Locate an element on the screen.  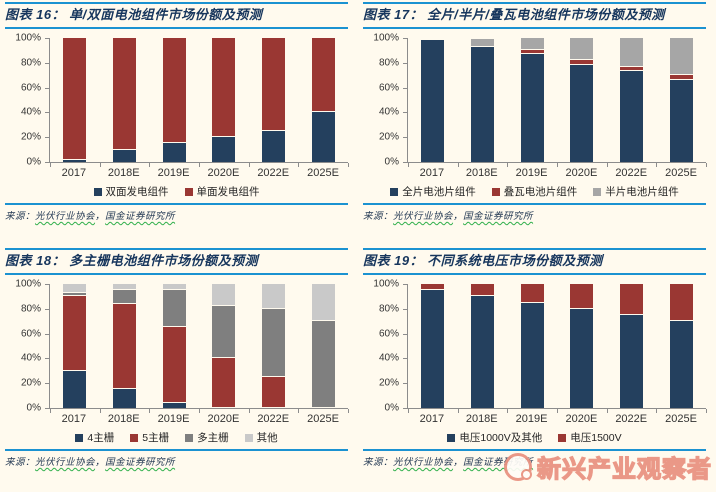
figure-title: 图表 17： 全片/半片/叠瓦电池组件市场份额及预测 is located at coordinates (534, 15).